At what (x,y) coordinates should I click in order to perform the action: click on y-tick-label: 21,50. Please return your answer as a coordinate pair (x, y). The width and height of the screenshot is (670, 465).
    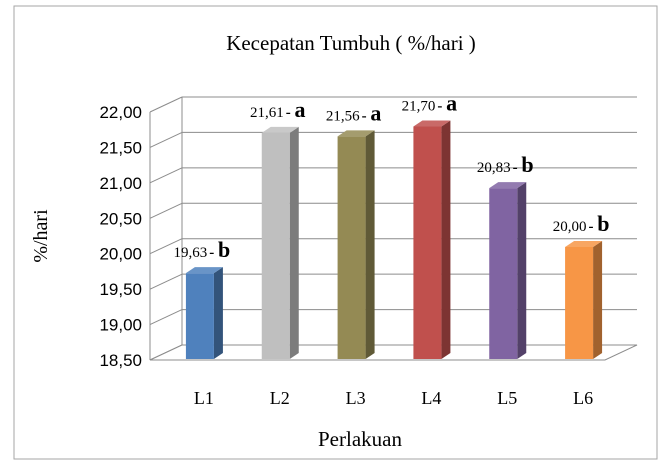
    Looking at the image, I should click on (120, 147).